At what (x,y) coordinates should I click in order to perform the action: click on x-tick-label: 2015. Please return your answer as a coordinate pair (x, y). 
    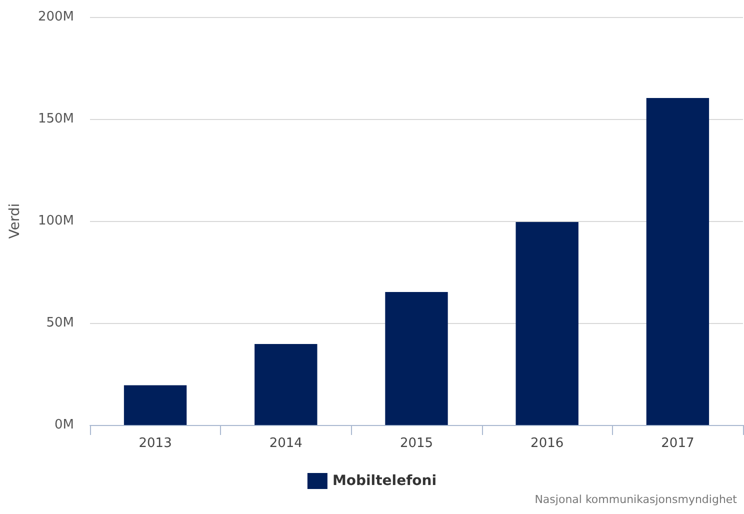
    Looking at the image, I should click on (417, 443).